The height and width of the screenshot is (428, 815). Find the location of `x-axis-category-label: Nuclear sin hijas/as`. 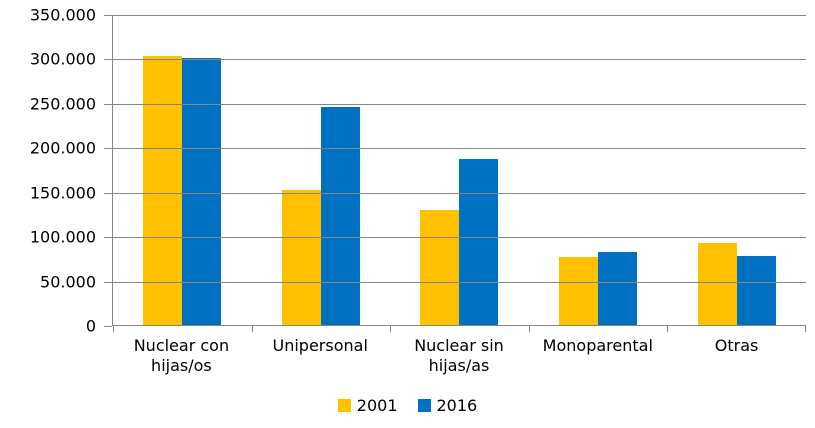

x-axis-category-label: Nuclear sin hijas/as is located at coordinates (459, 355).